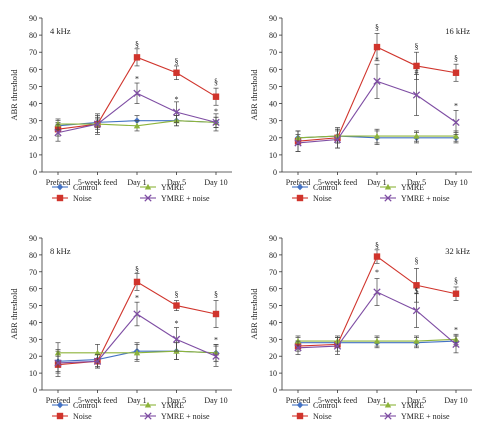 This screenshot has height=430, width=500. What do you see at coordinates (457, 31) in the screenshot?
I see `panel-title: 16 kHz` at bounding box center [457, 31].